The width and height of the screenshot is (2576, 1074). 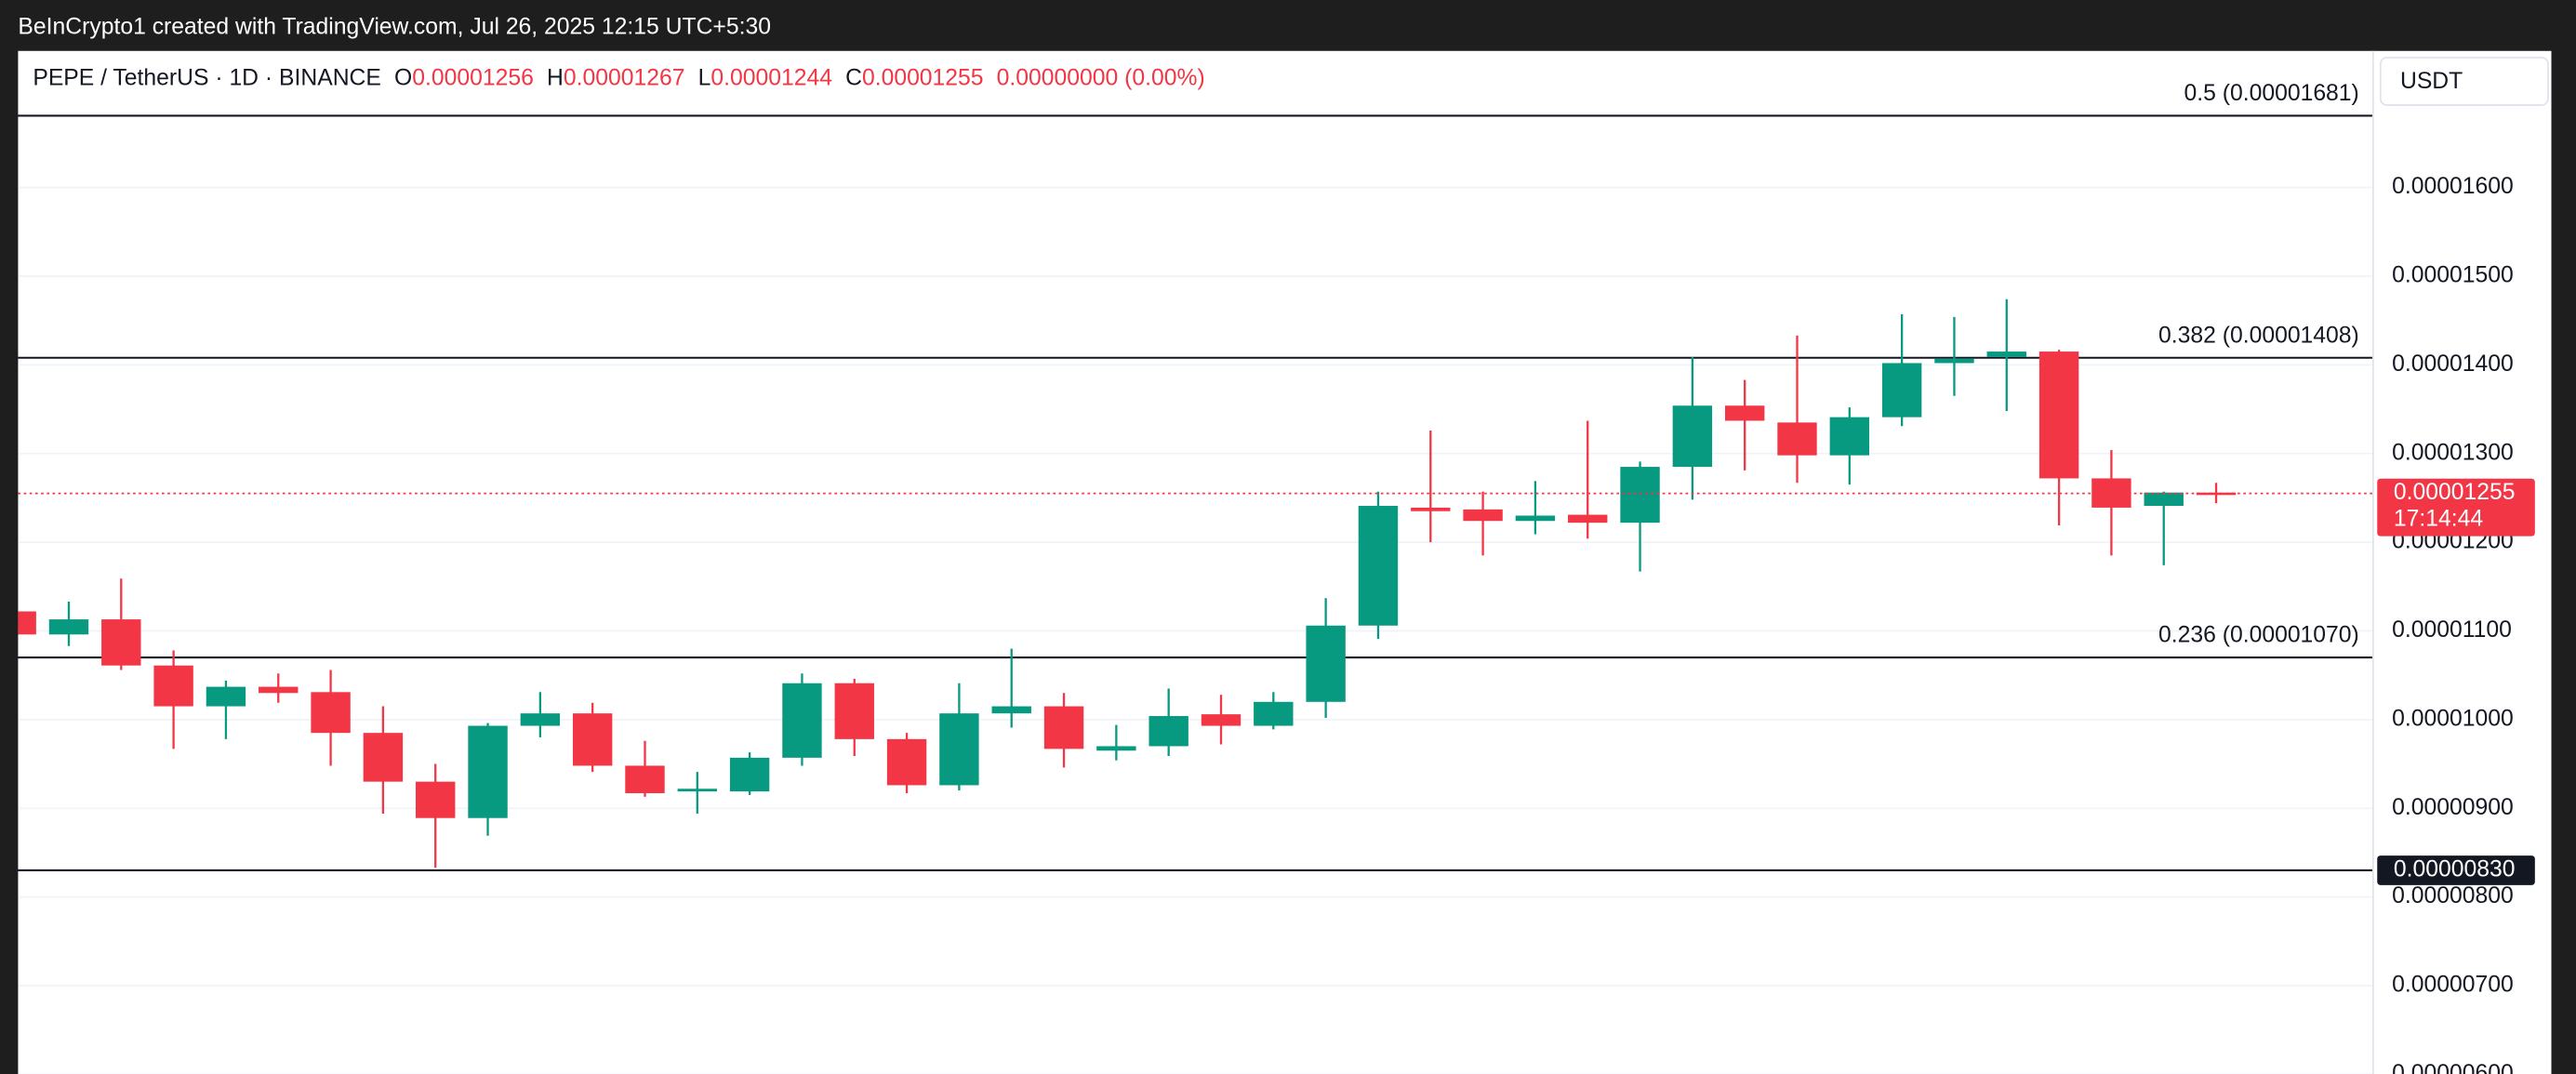 What do you see at coordinates (2464, 81) in the screenshot?
I see `currency-box` at bounding box center [2464, 81].